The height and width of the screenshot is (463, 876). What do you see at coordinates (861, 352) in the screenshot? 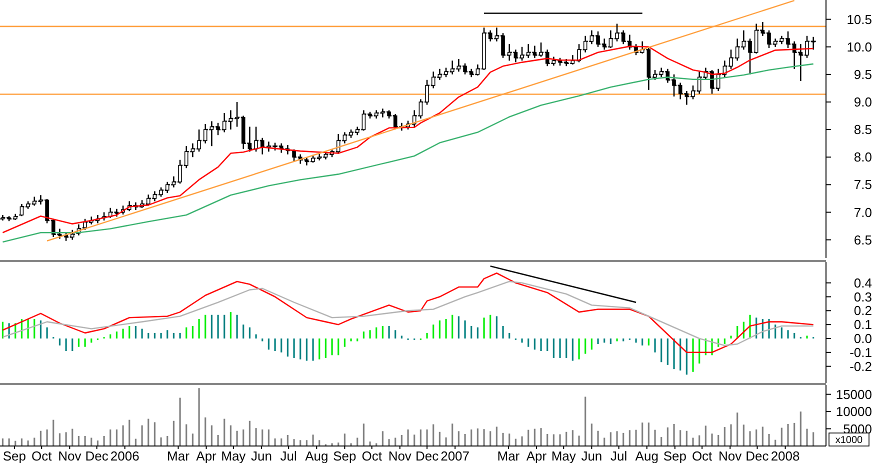
I see `y-tick-label: -0.1` at bounding box center [861, 352].